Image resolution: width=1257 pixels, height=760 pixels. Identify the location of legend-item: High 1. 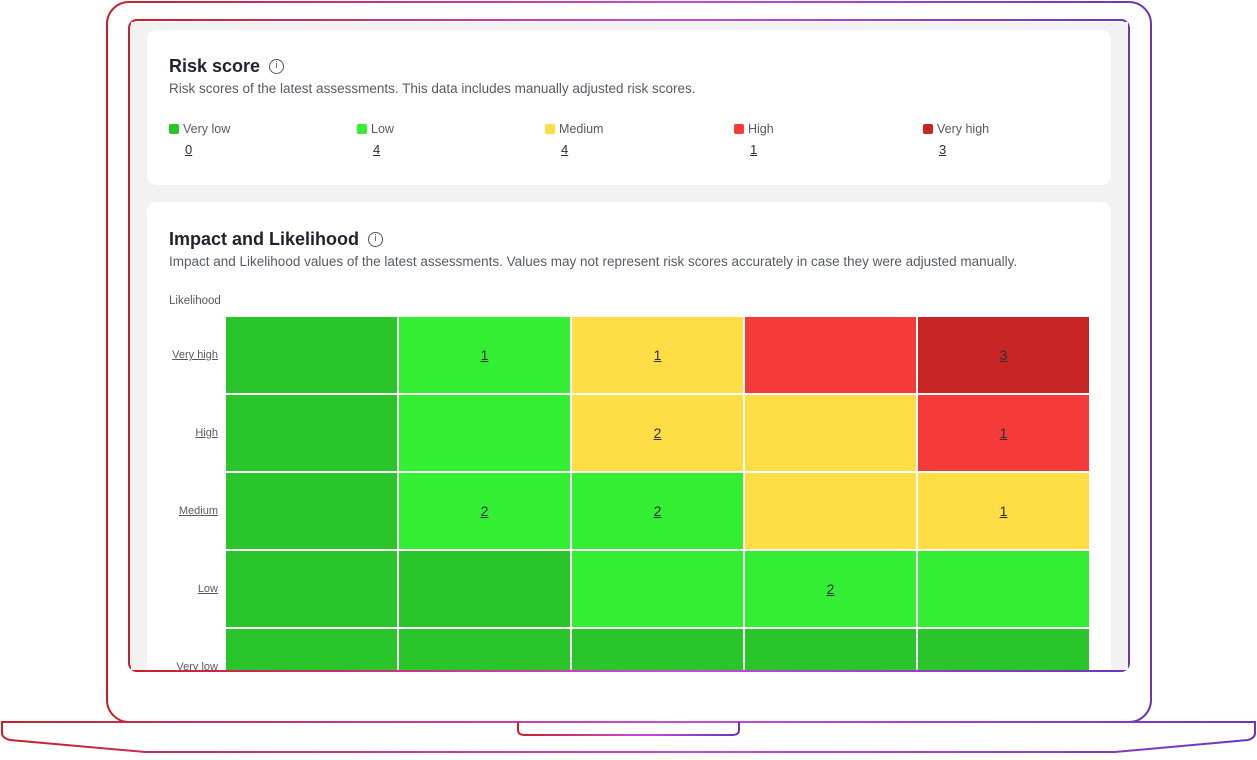
(754, 139).